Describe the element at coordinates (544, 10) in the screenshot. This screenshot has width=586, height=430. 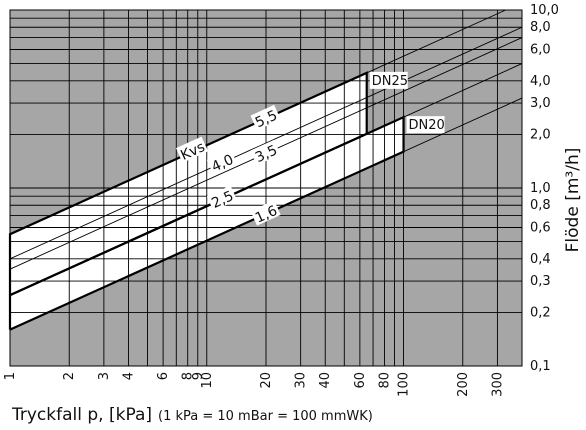
I see `y-tick-label: 10,0` at that location.